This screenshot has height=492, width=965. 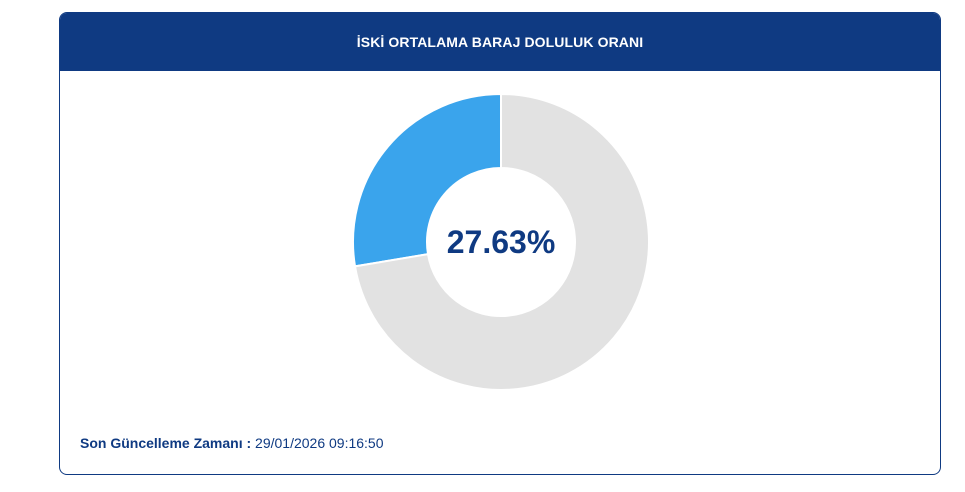 I want to click on card-title: İSKİ ORTALAMA BARAJ DOLULUK ORANI, so click(x=500, y=42).